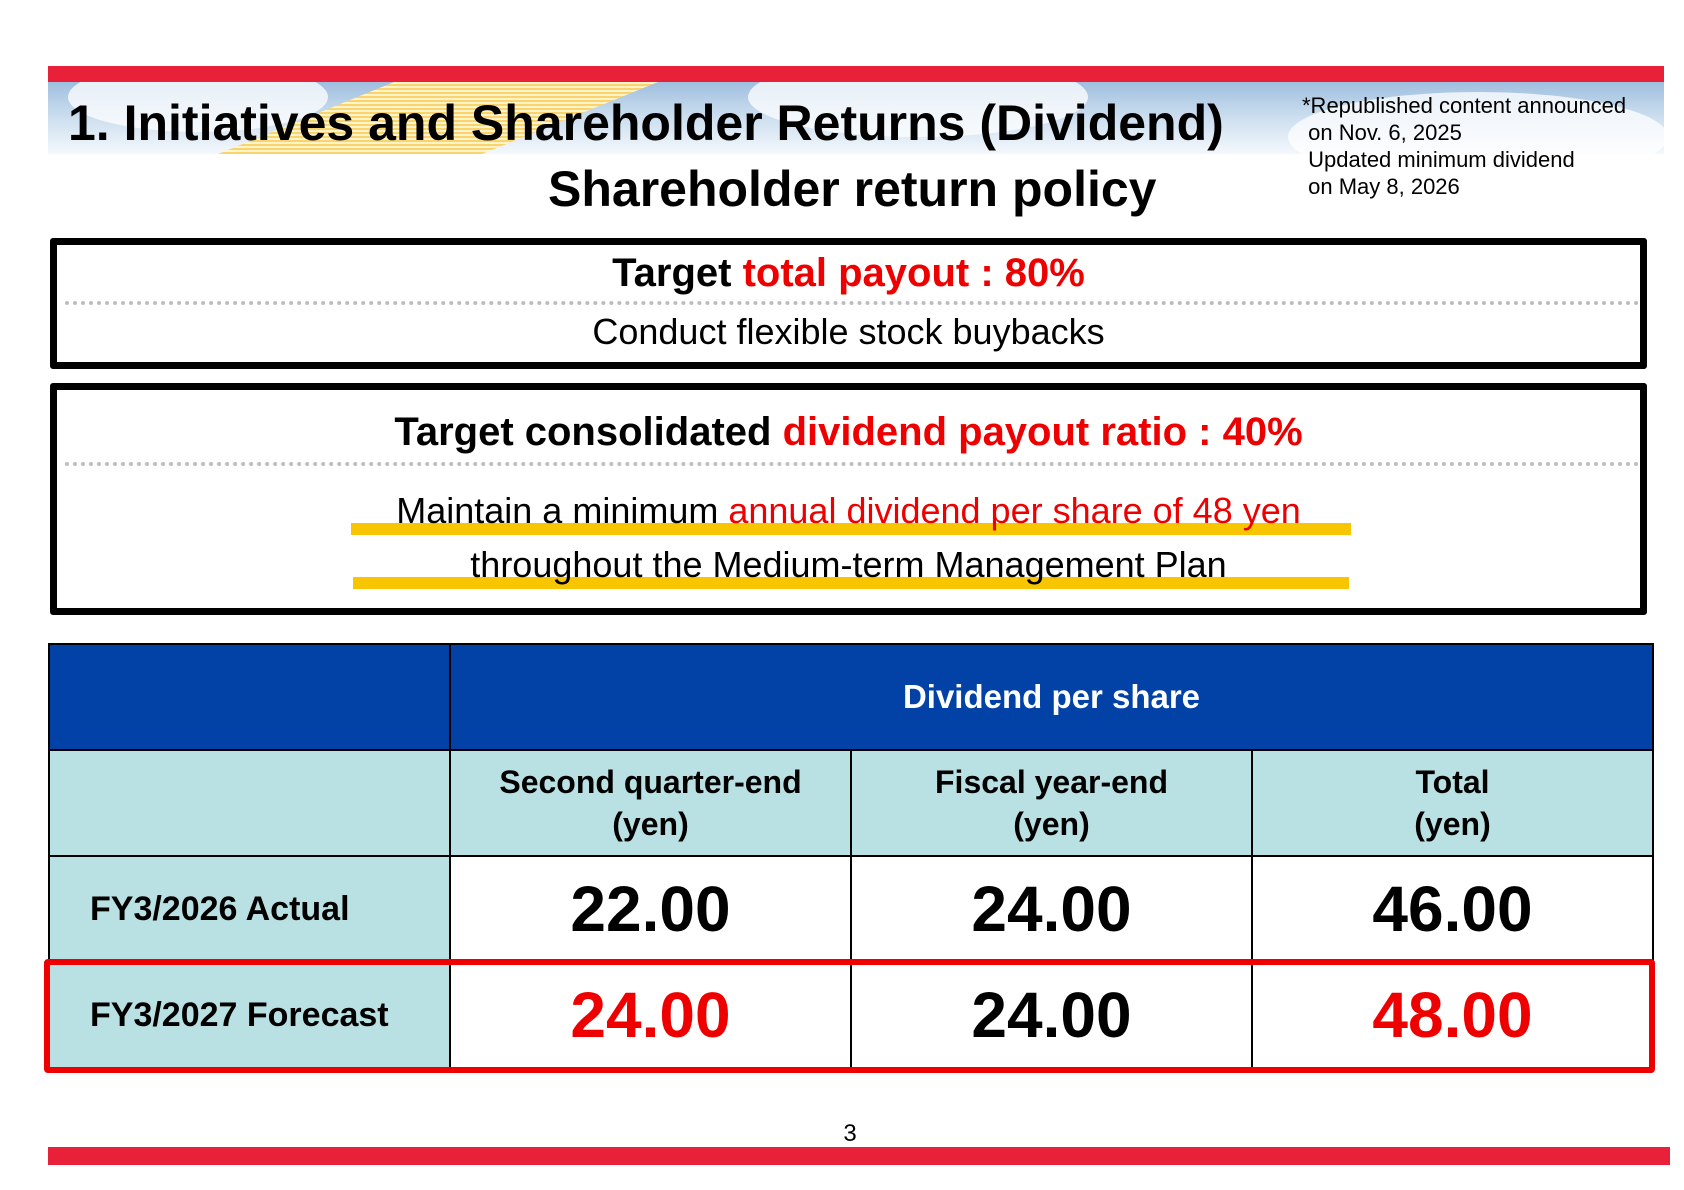  I want to click on minimum-dividend-highlight: annual dividend per share of 48 yen, so click(1014, 510).